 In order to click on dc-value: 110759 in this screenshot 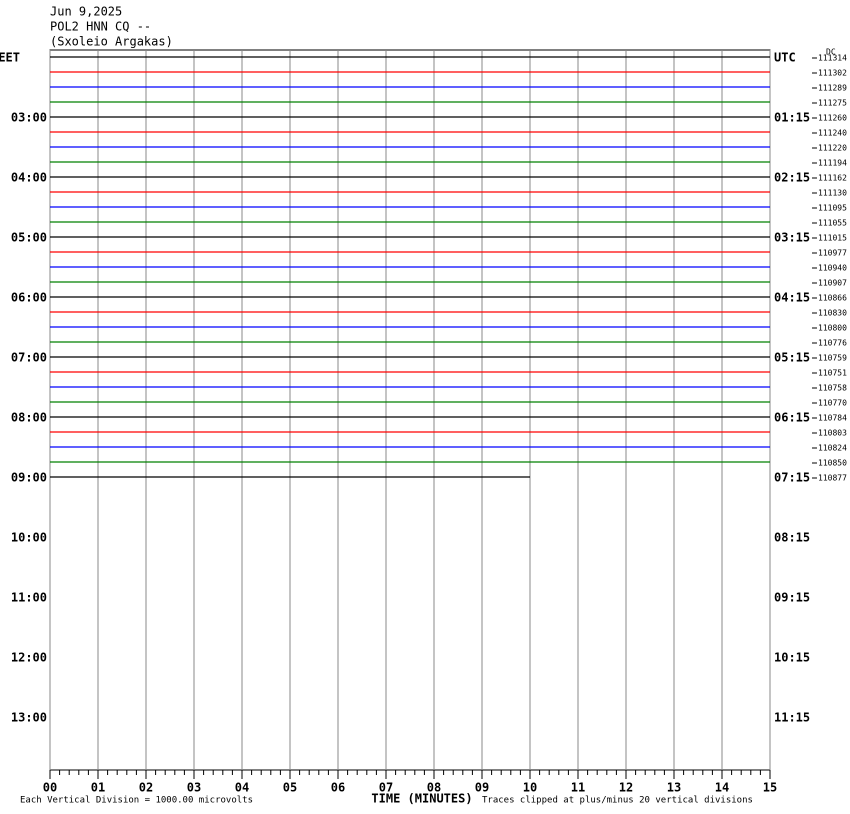, I will do `click(832, 358)`.